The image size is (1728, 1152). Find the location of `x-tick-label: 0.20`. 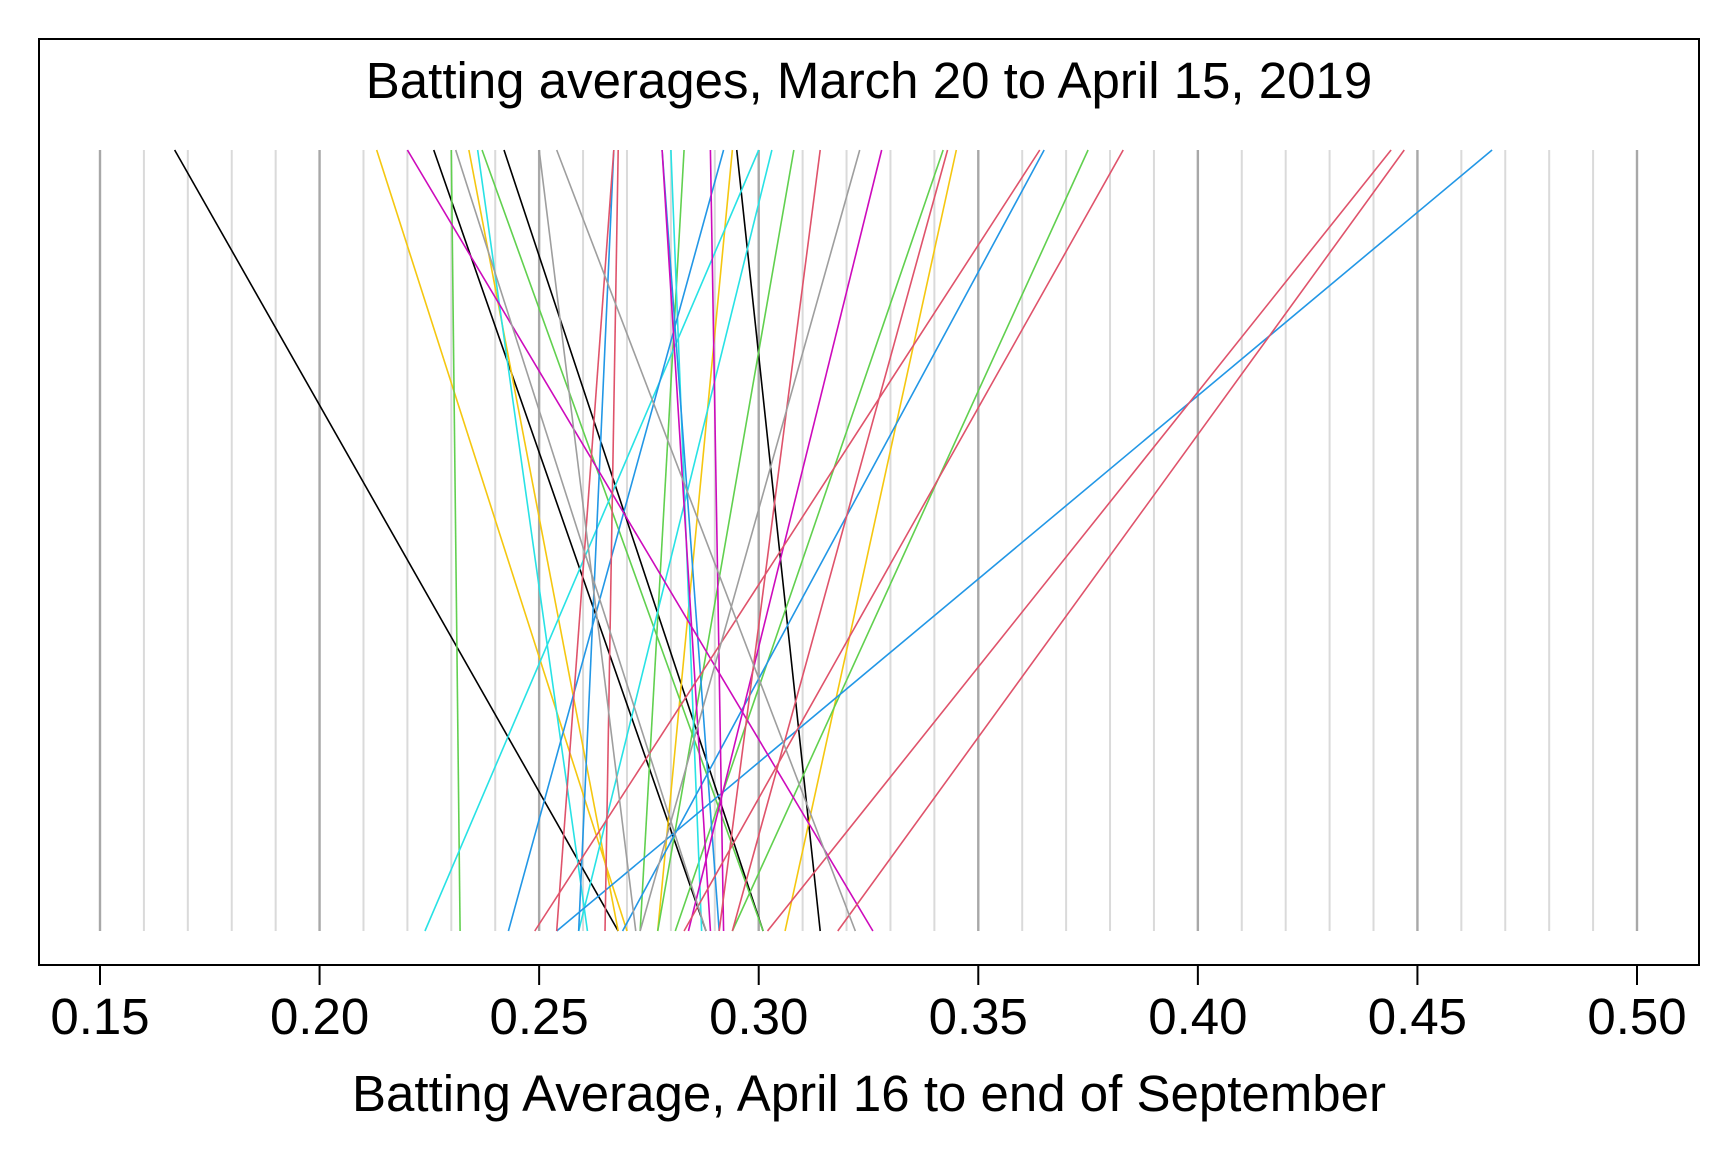

x-tick-label: 0.20 is located at coordinates (319, 1016).